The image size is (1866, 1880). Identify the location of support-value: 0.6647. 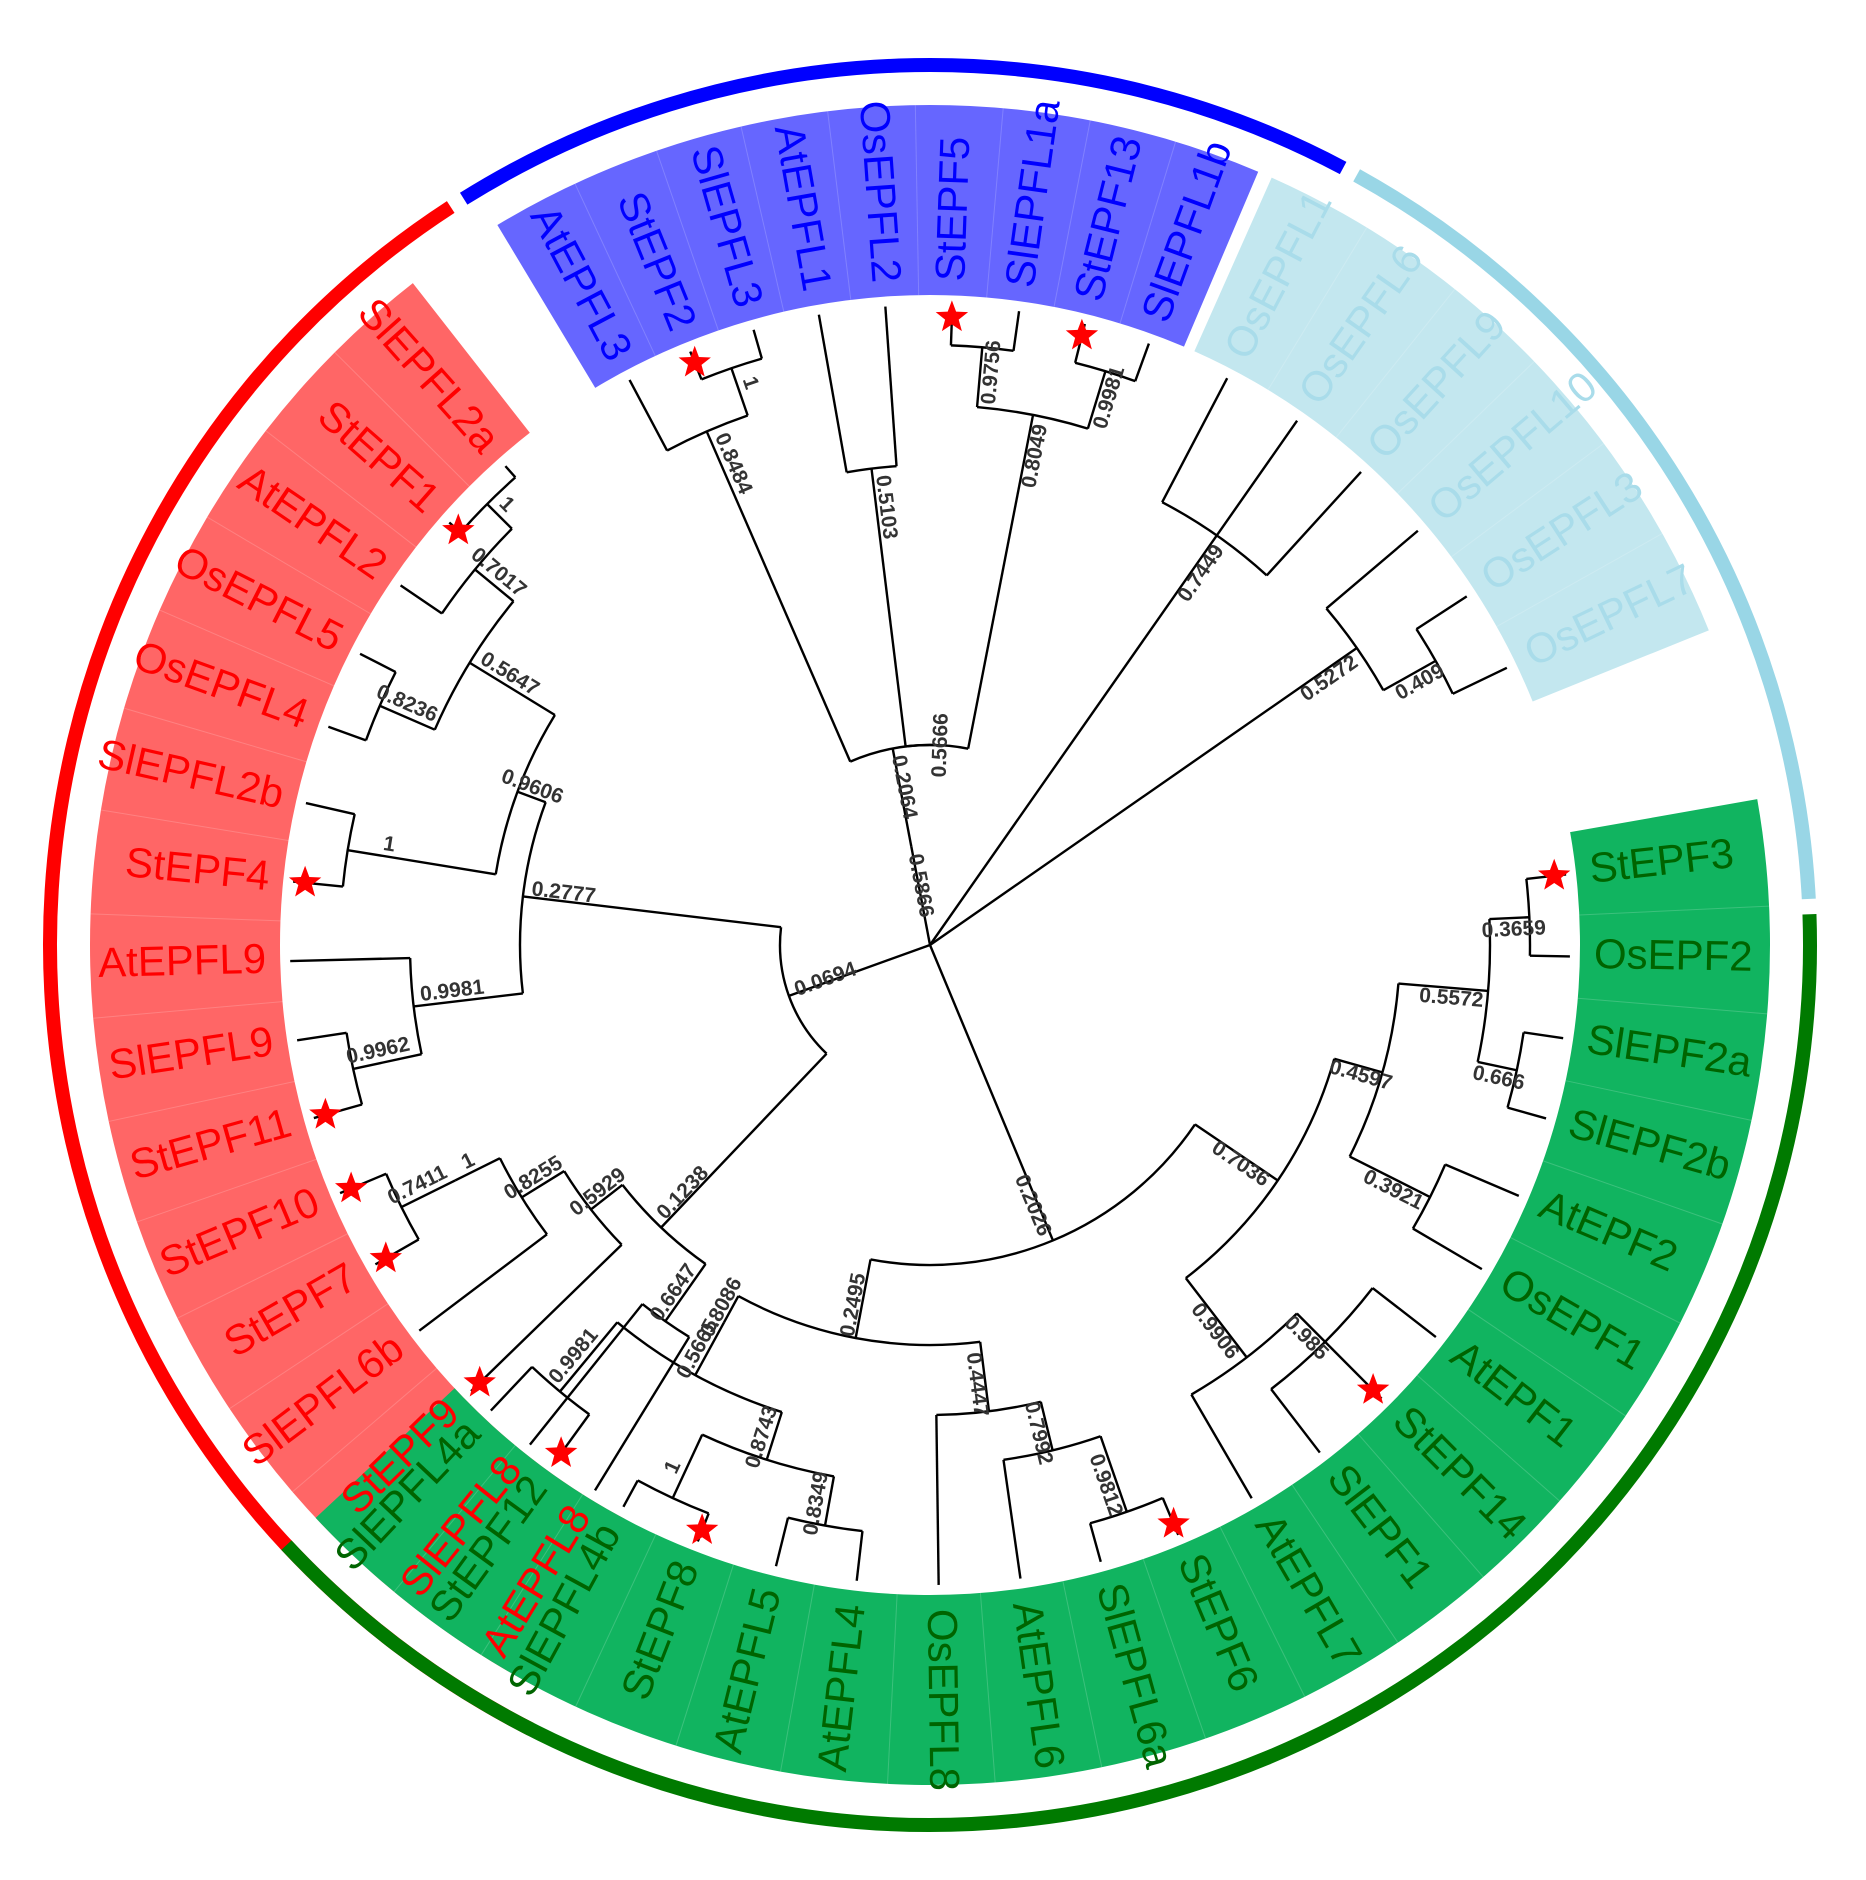
(673, 1293).